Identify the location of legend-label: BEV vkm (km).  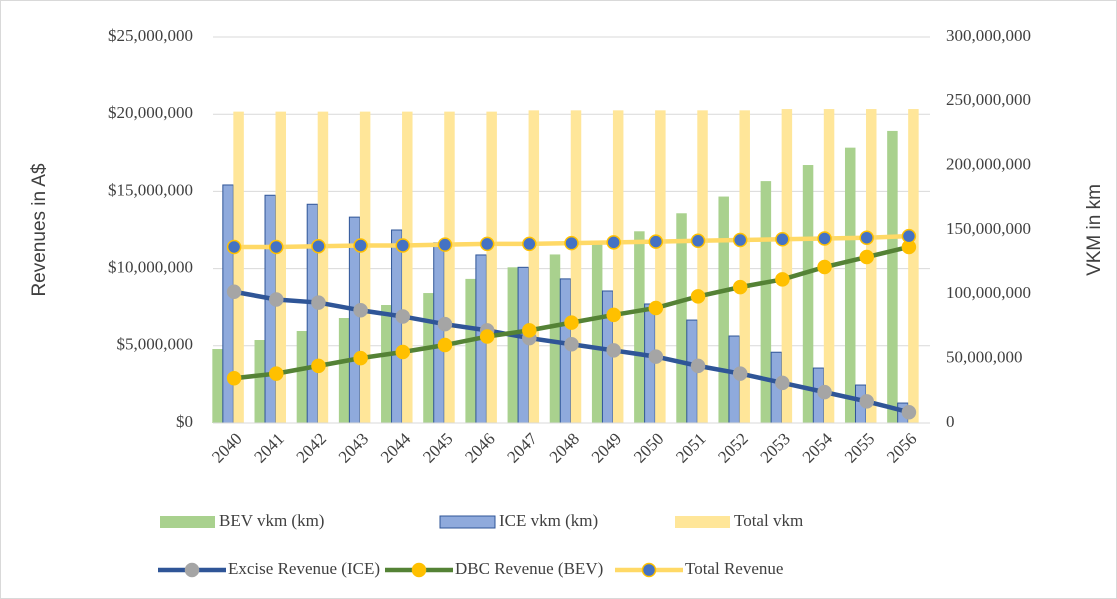
(271, 520).